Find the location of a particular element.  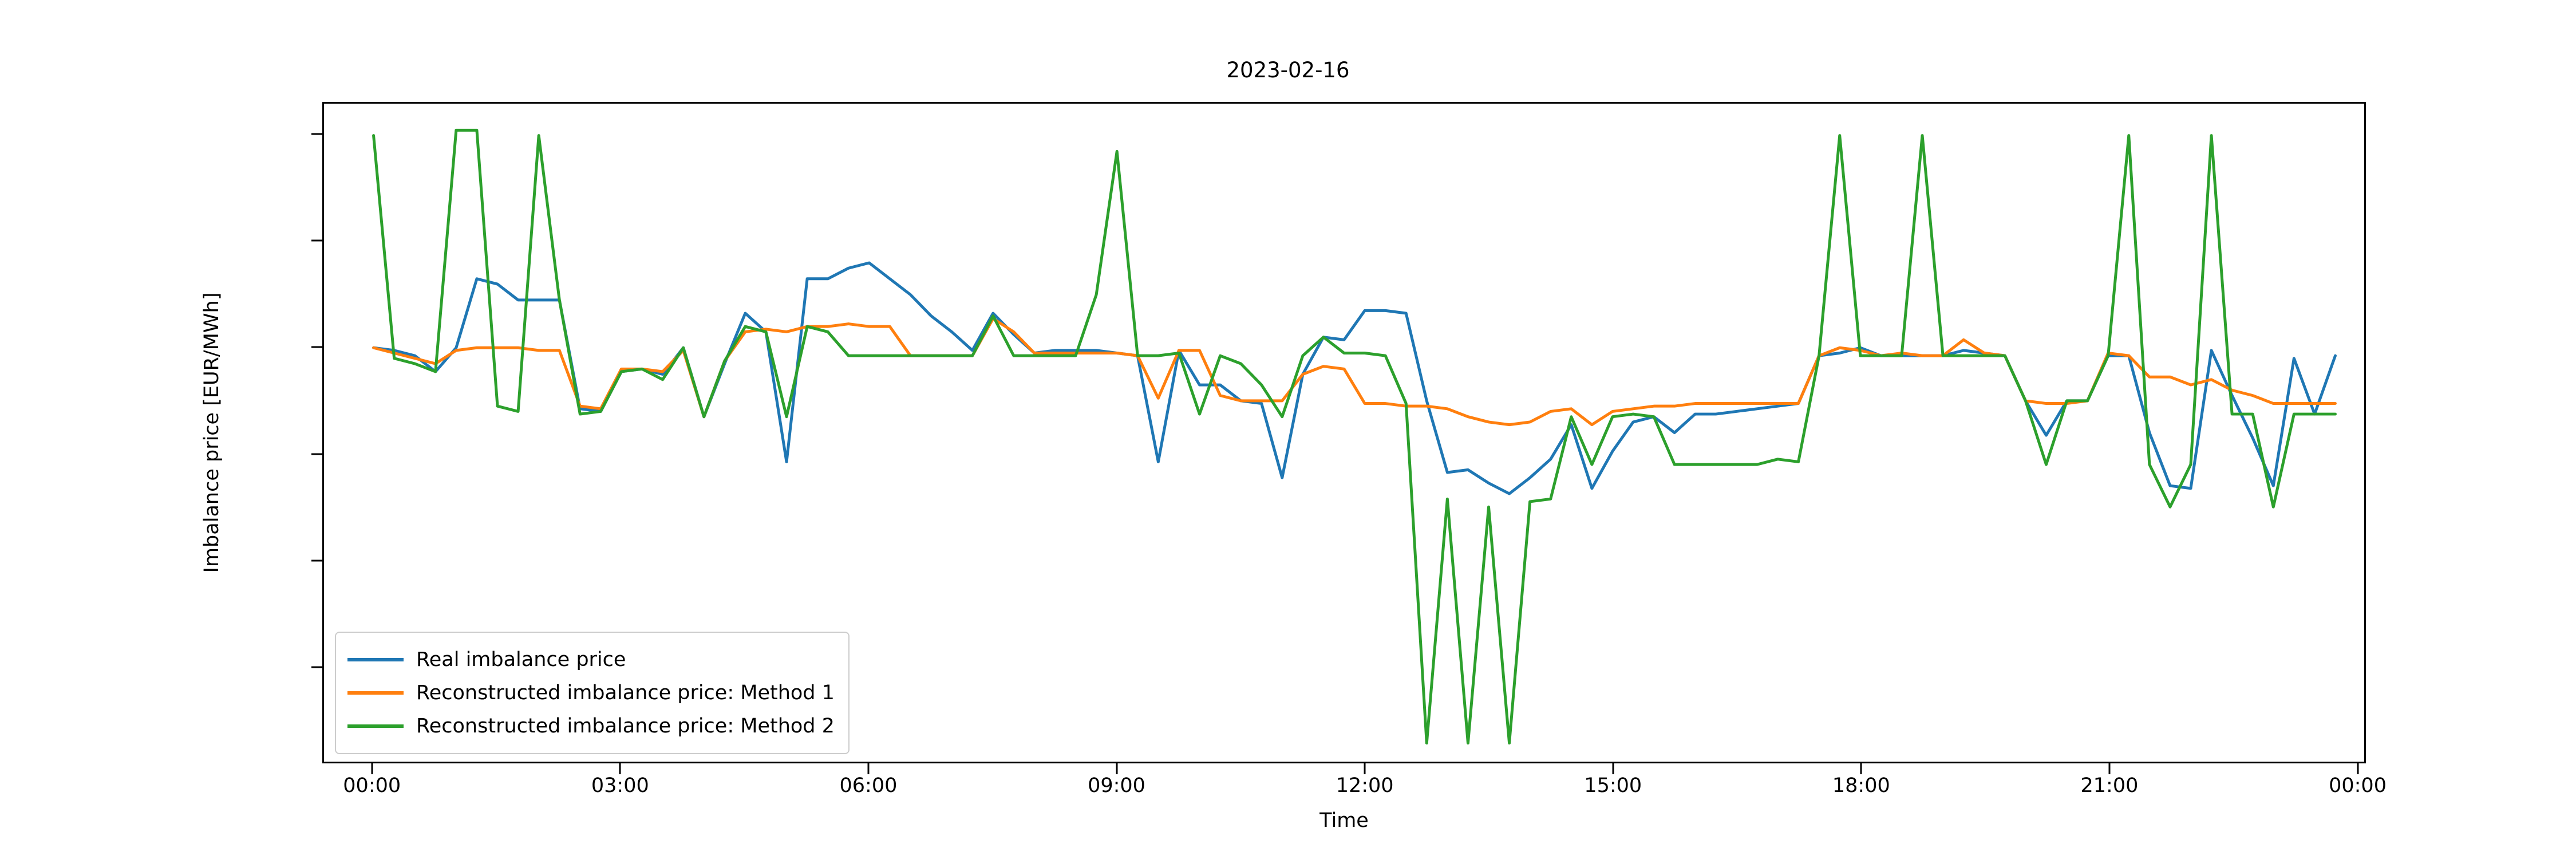

y-axis-label: Imbalance price [EUR/MWh] is located at coordinates (211, 432).